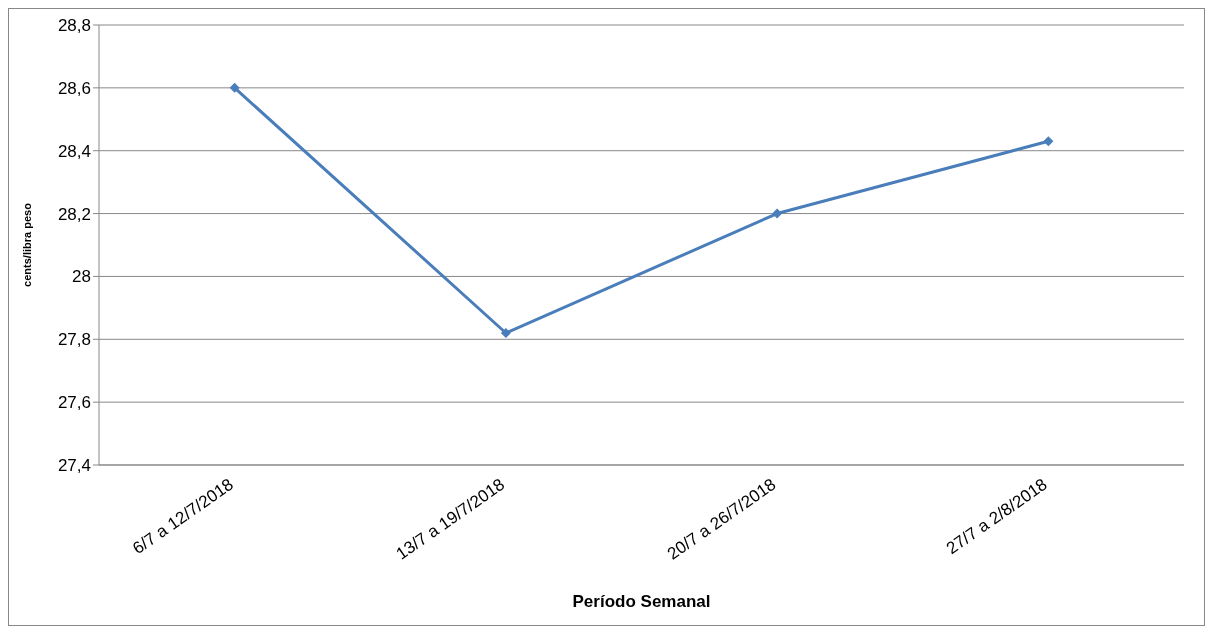 The height and width of the screenshot is (634, 1213). What do you see at coordinates (74, 403) in the screenshot?
I see `y-tick-label: 27,6` at bounding box center [74, 403].